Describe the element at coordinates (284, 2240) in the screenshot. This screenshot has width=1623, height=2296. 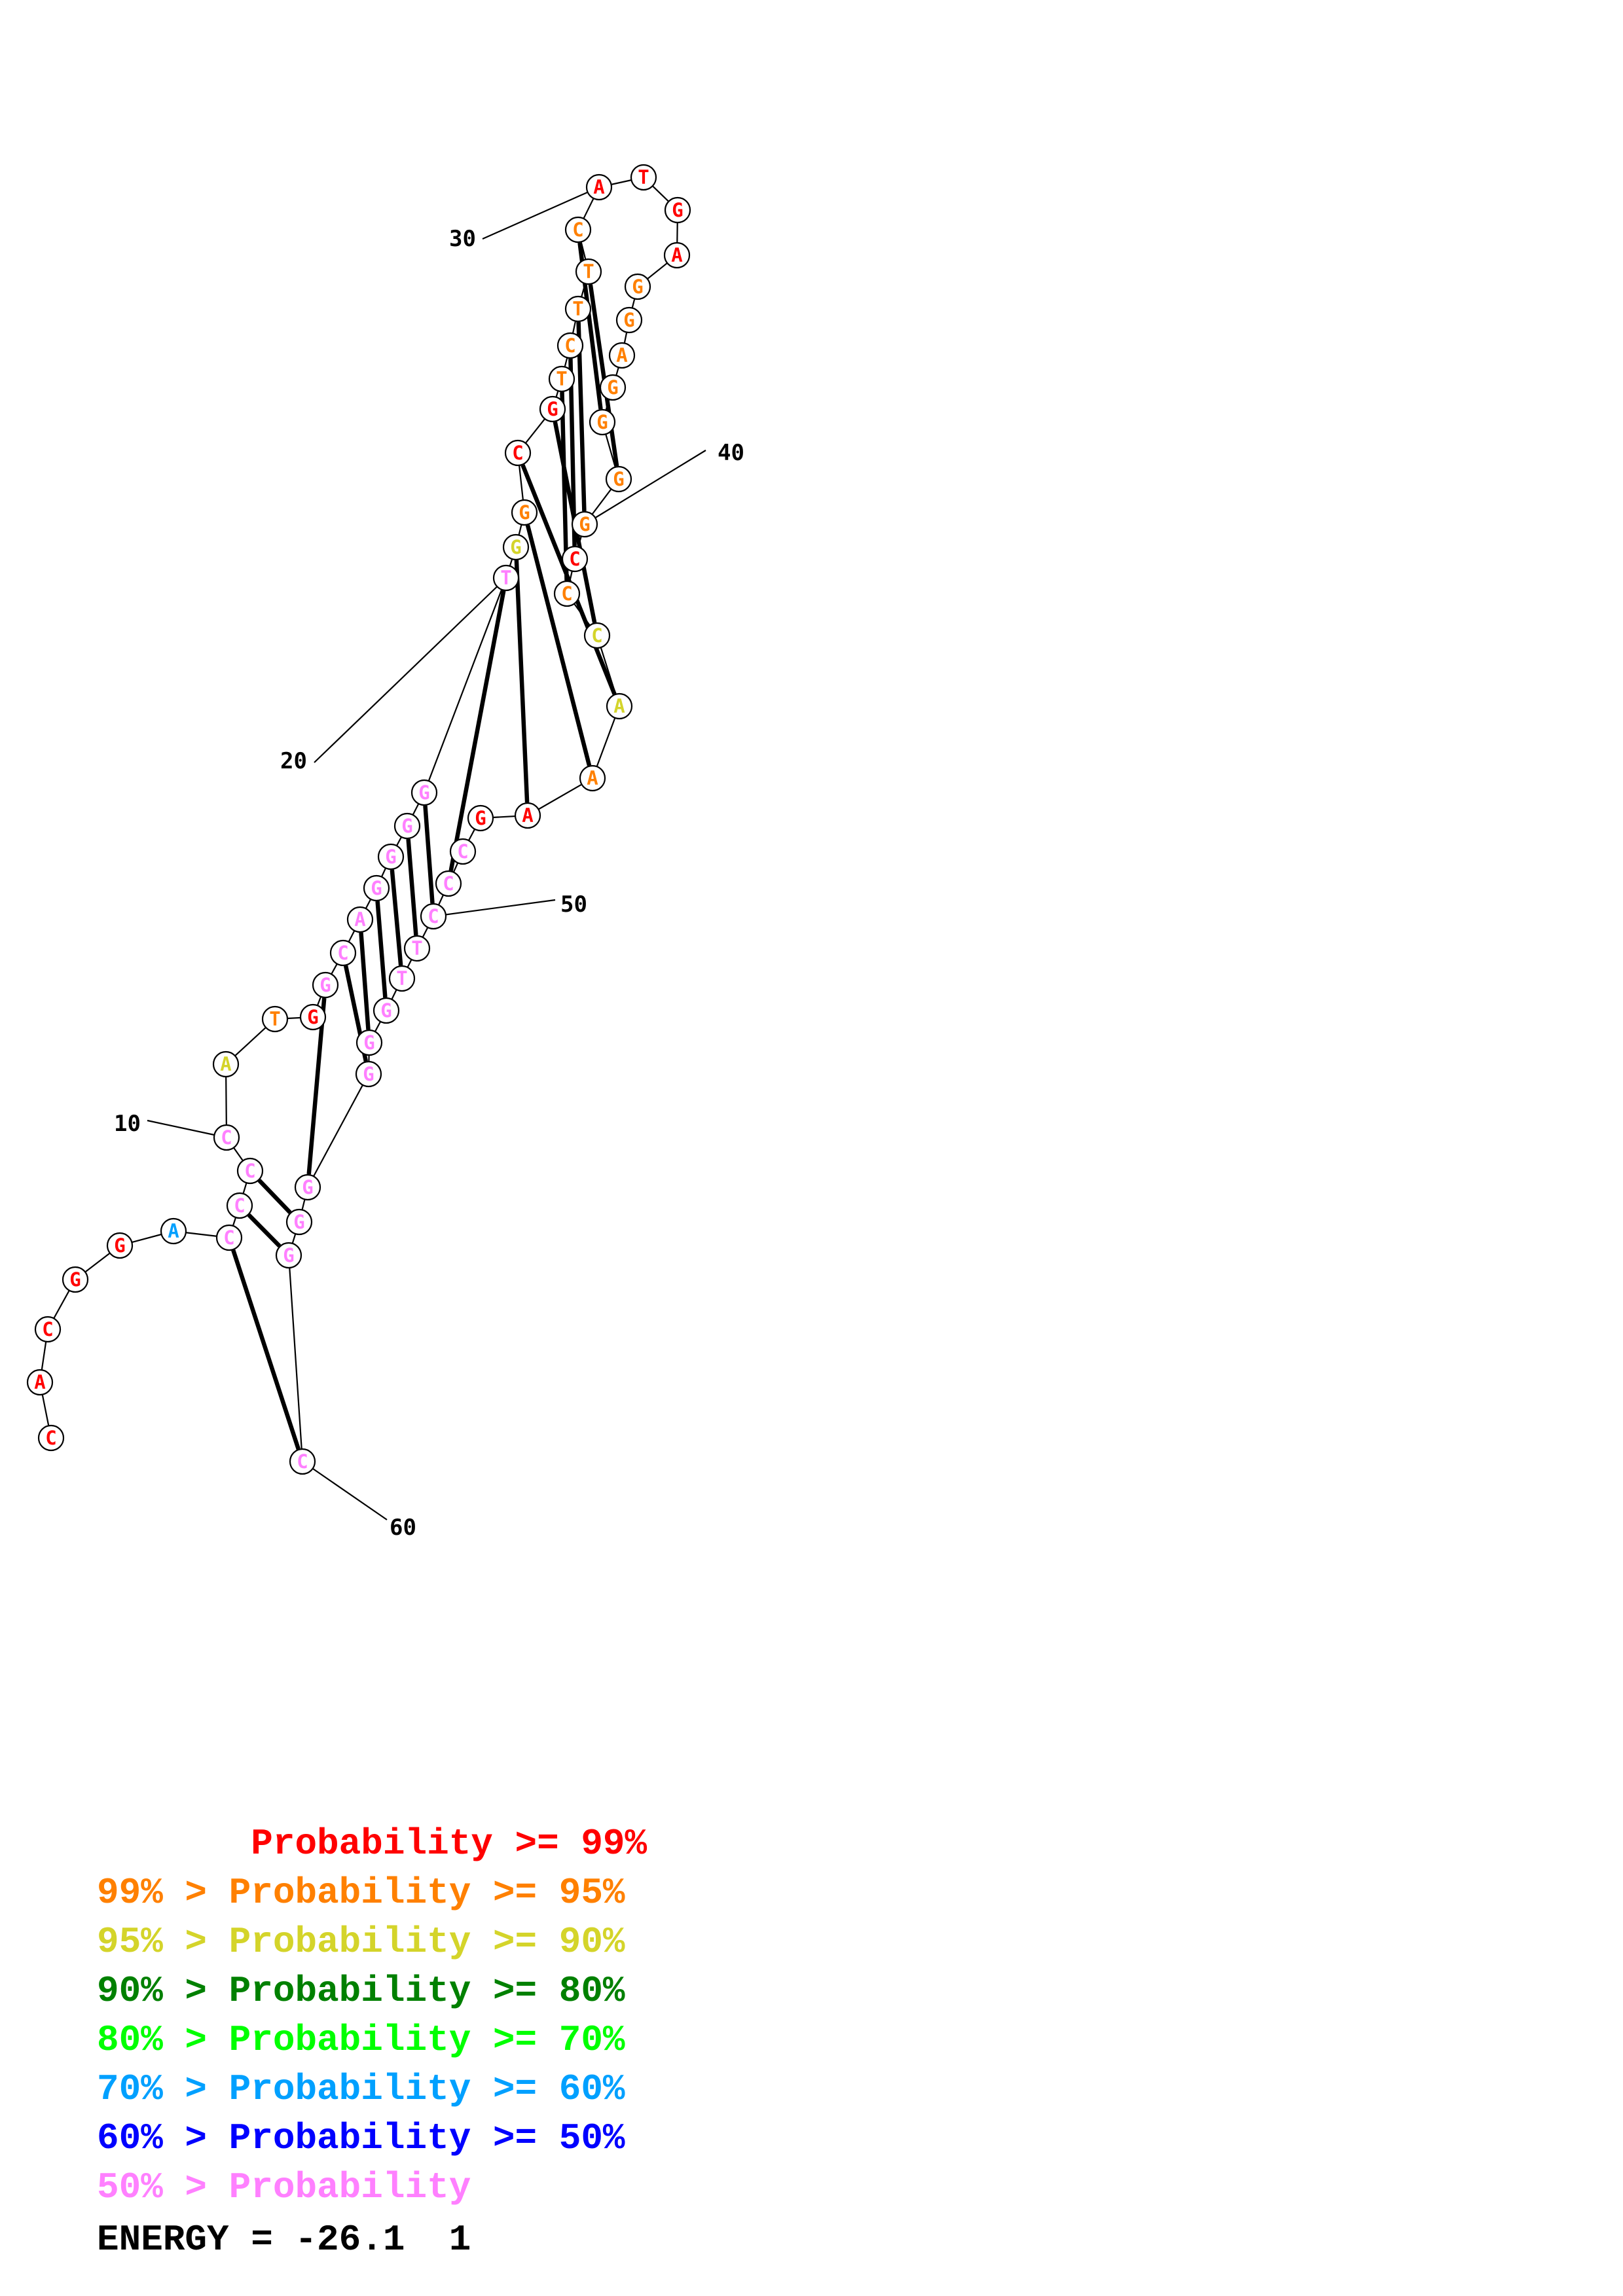
I see `energy-value: ENERGY = -26.1 1` at that location.